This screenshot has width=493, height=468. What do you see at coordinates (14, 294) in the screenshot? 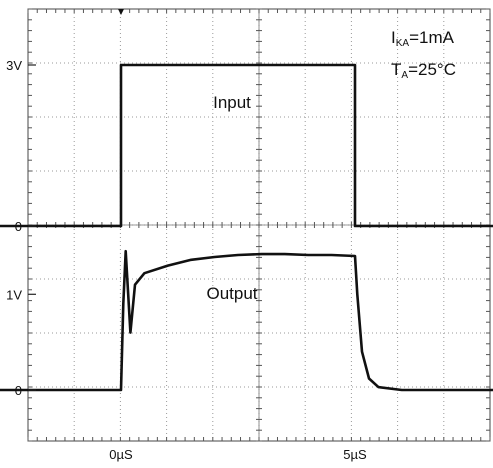
I see `y-tick-label: 1V` at bounding box center [14, 294].